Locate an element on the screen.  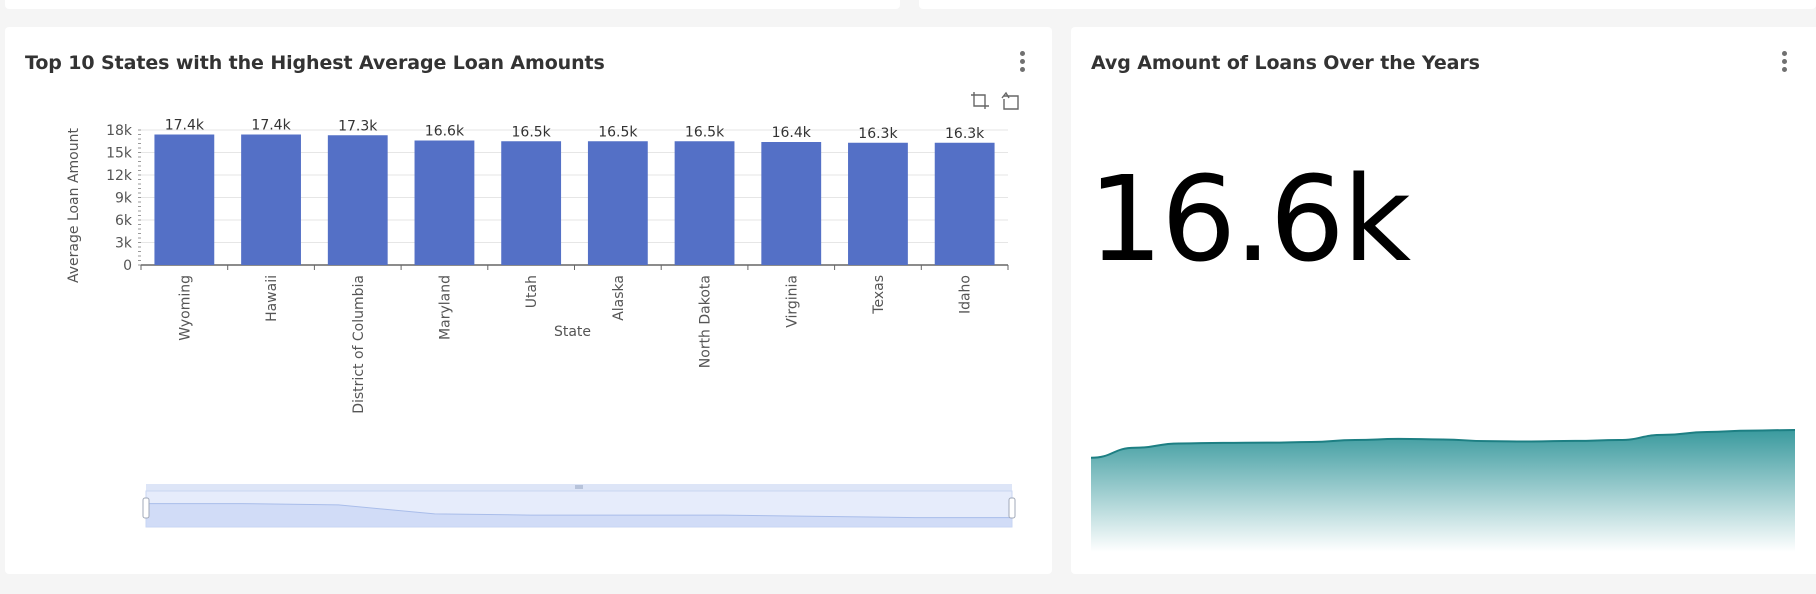
x-category-label: District of Columbia is located at coordinates (359, 344).